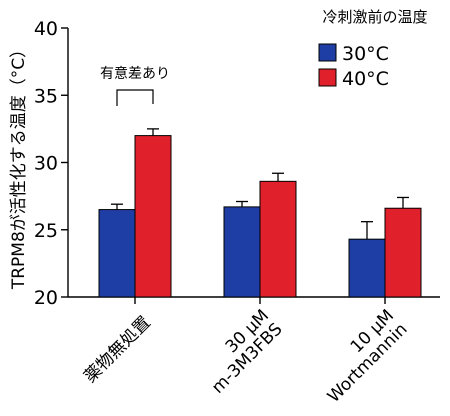 This screenshot has height=416, width=450. I want to click on legend-label: 40°C, so click(365, 79).